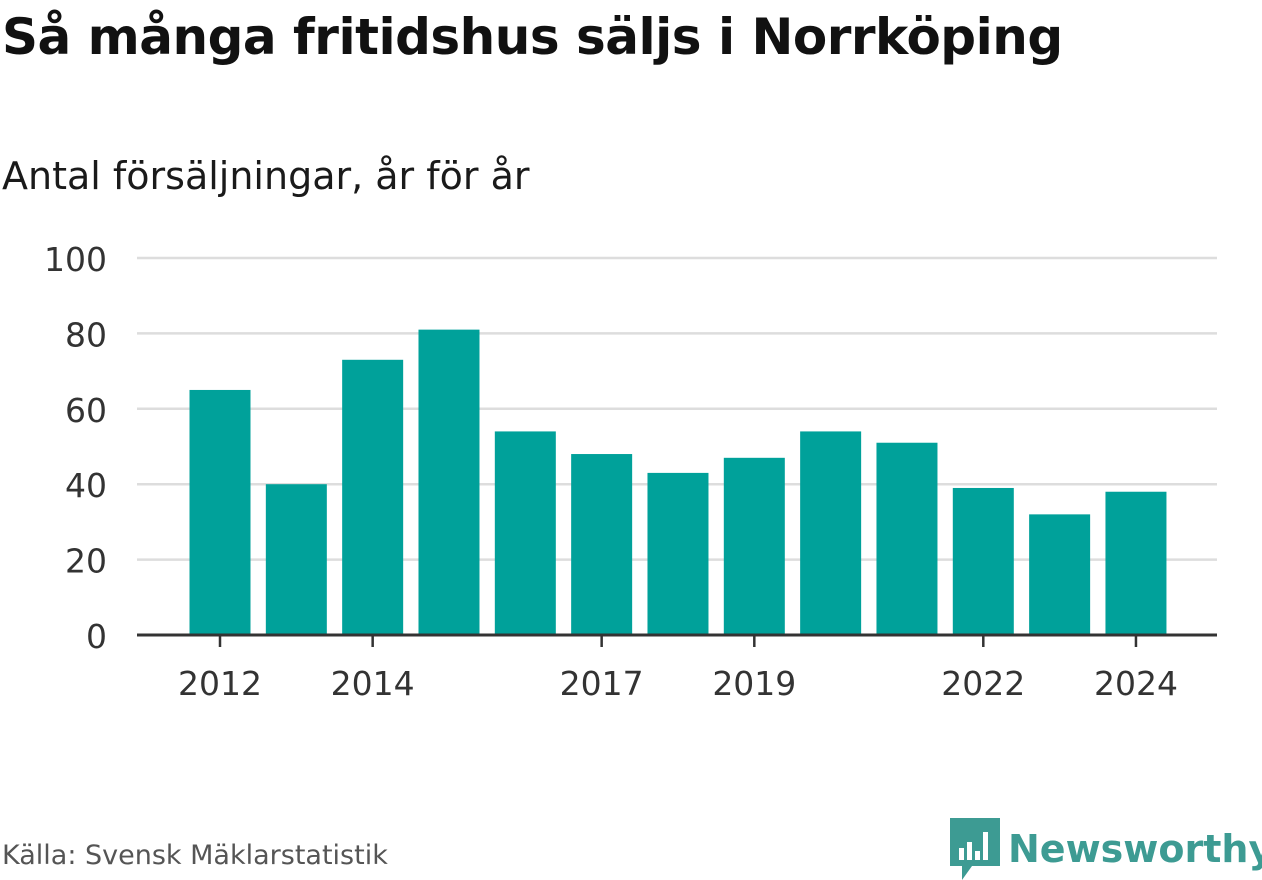 Image resolution: width=1262 pixels, height=880 pixels. I want to click on bar-2018, so click(678, 553).